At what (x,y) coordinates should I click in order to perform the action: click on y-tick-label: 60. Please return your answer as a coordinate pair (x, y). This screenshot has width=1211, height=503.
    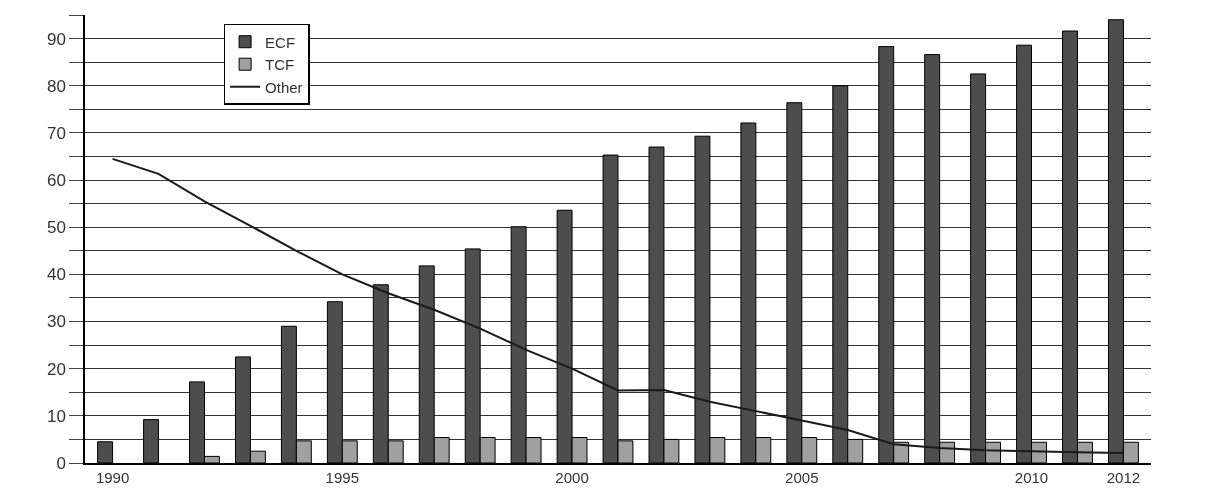
    Looking at the image, I should click on (56, 180).